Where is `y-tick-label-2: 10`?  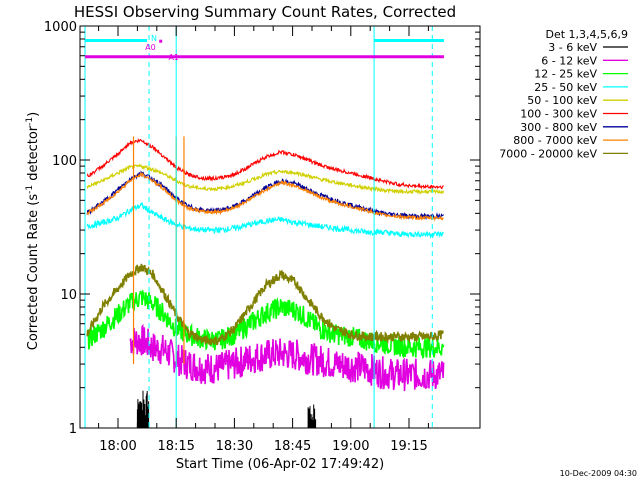
y-tick-label-2: 10 is located at coordinates (68, 295).